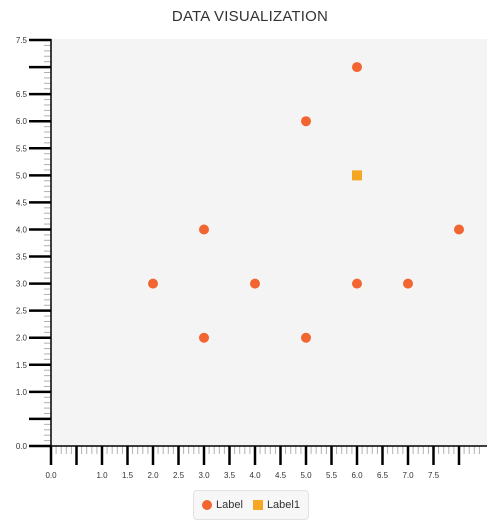  I want to click on y-tick-label: 7.5, so click(22, 40).